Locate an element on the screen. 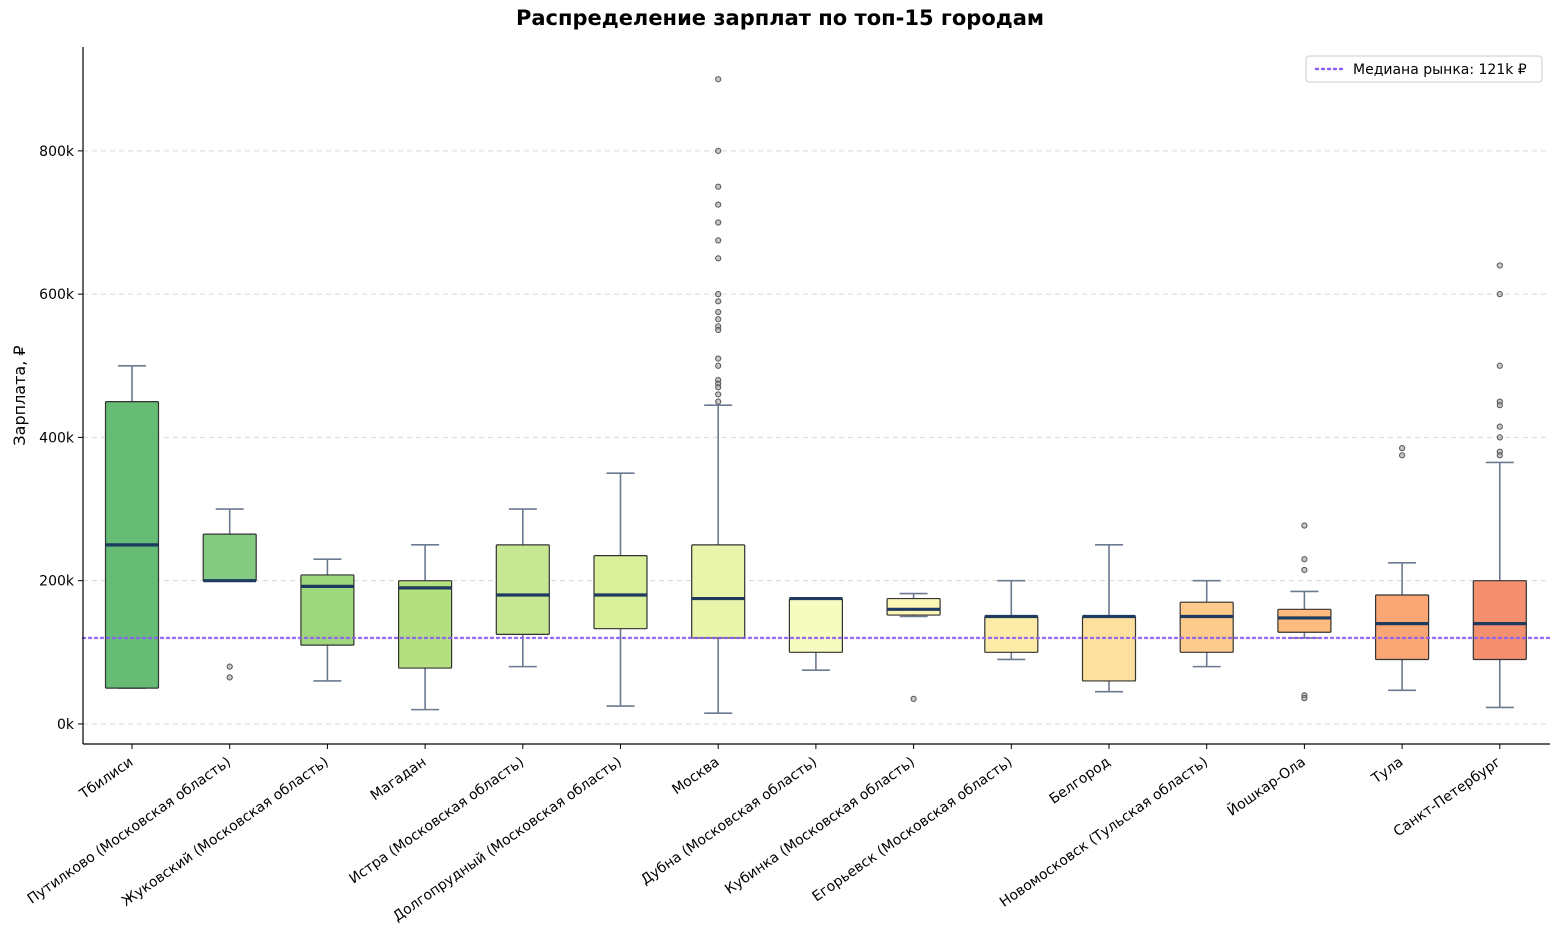 The image size is (1560, 944). x-tick-label: Тула is located at coordinates (1387, 770).